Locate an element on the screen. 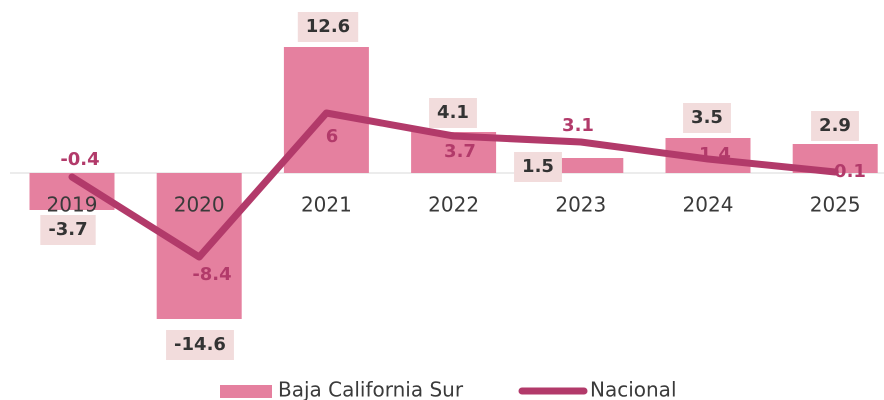  bar-label-group: 2.9 is located at coordinates (835, 126).